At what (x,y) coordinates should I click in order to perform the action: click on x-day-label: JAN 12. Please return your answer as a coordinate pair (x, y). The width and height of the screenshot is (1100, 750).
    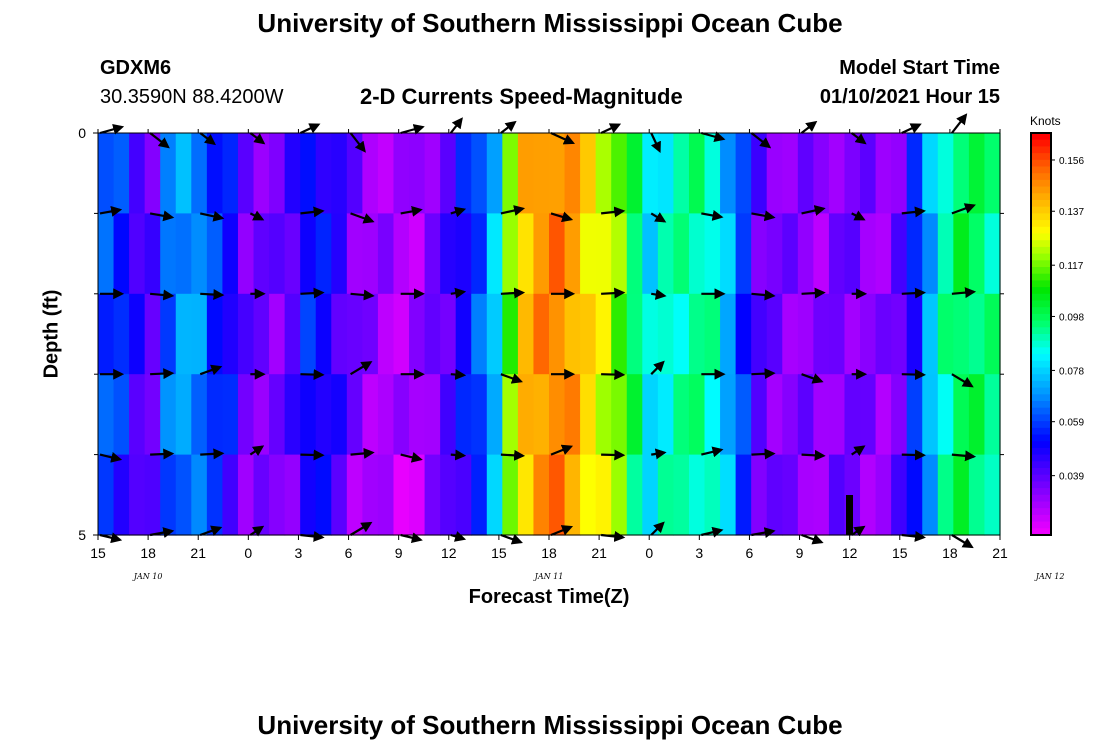
    Looking at the image, I should click on (1049, 576).